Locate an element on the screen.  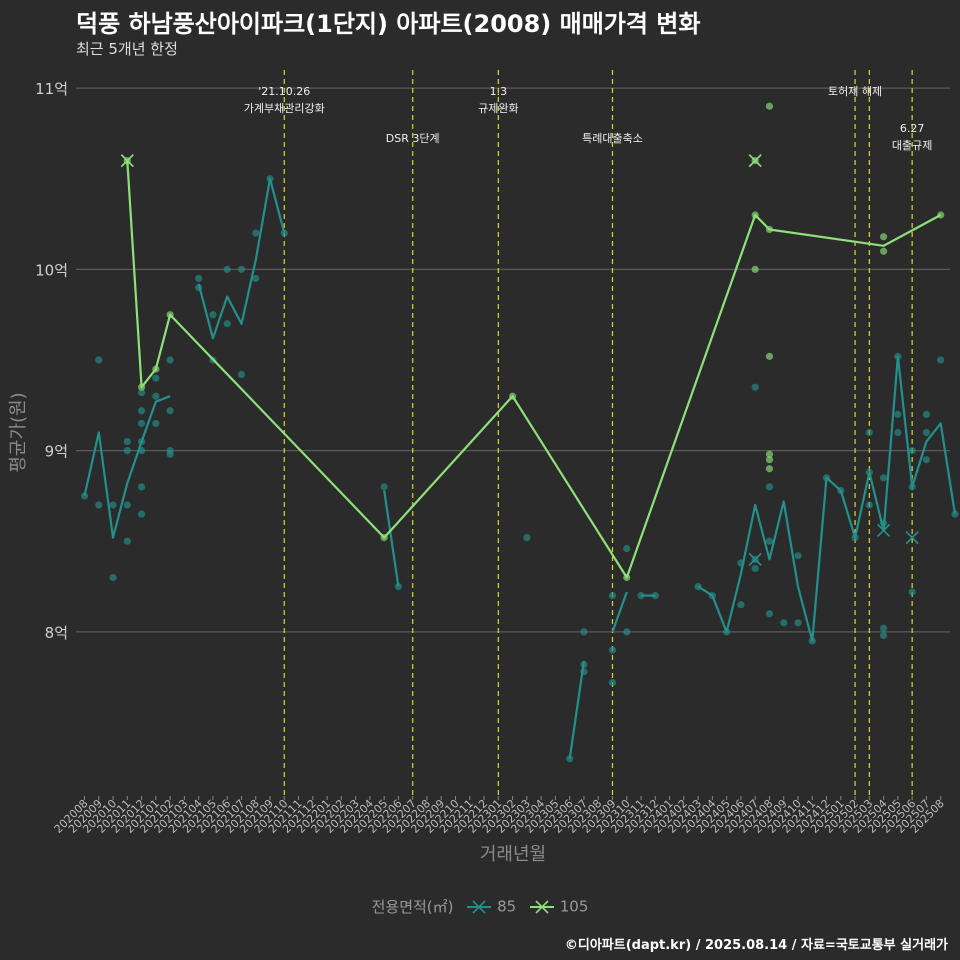
event-label-line: 6.27 is located at coordinates (912, 128).